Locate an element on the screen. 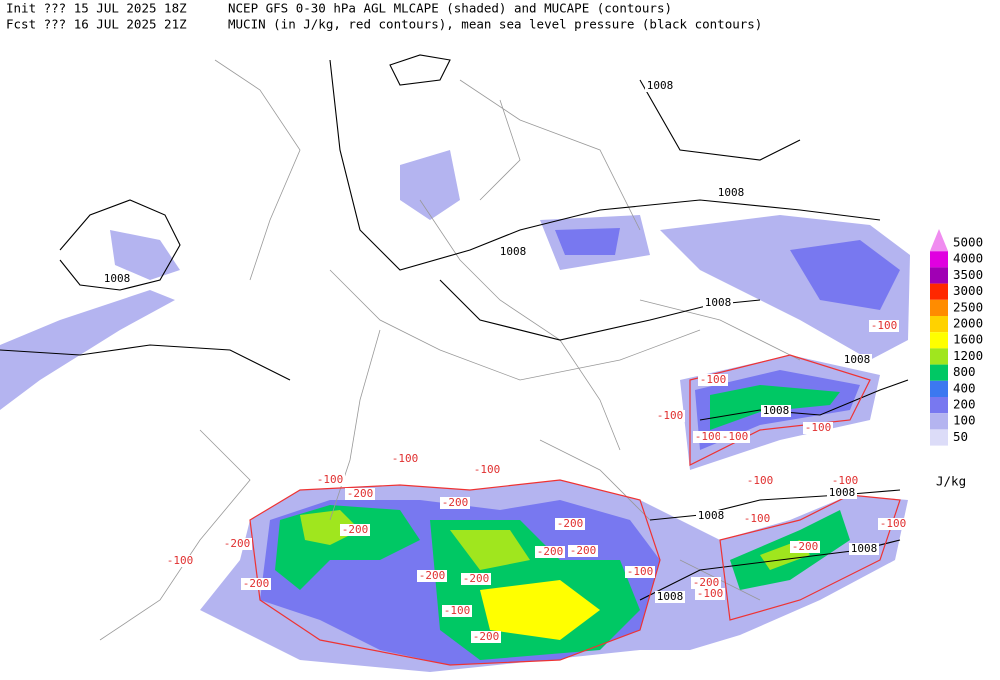 This screenshot has height=680, width=1000. cin-contour is located at coordinates (455, 572).